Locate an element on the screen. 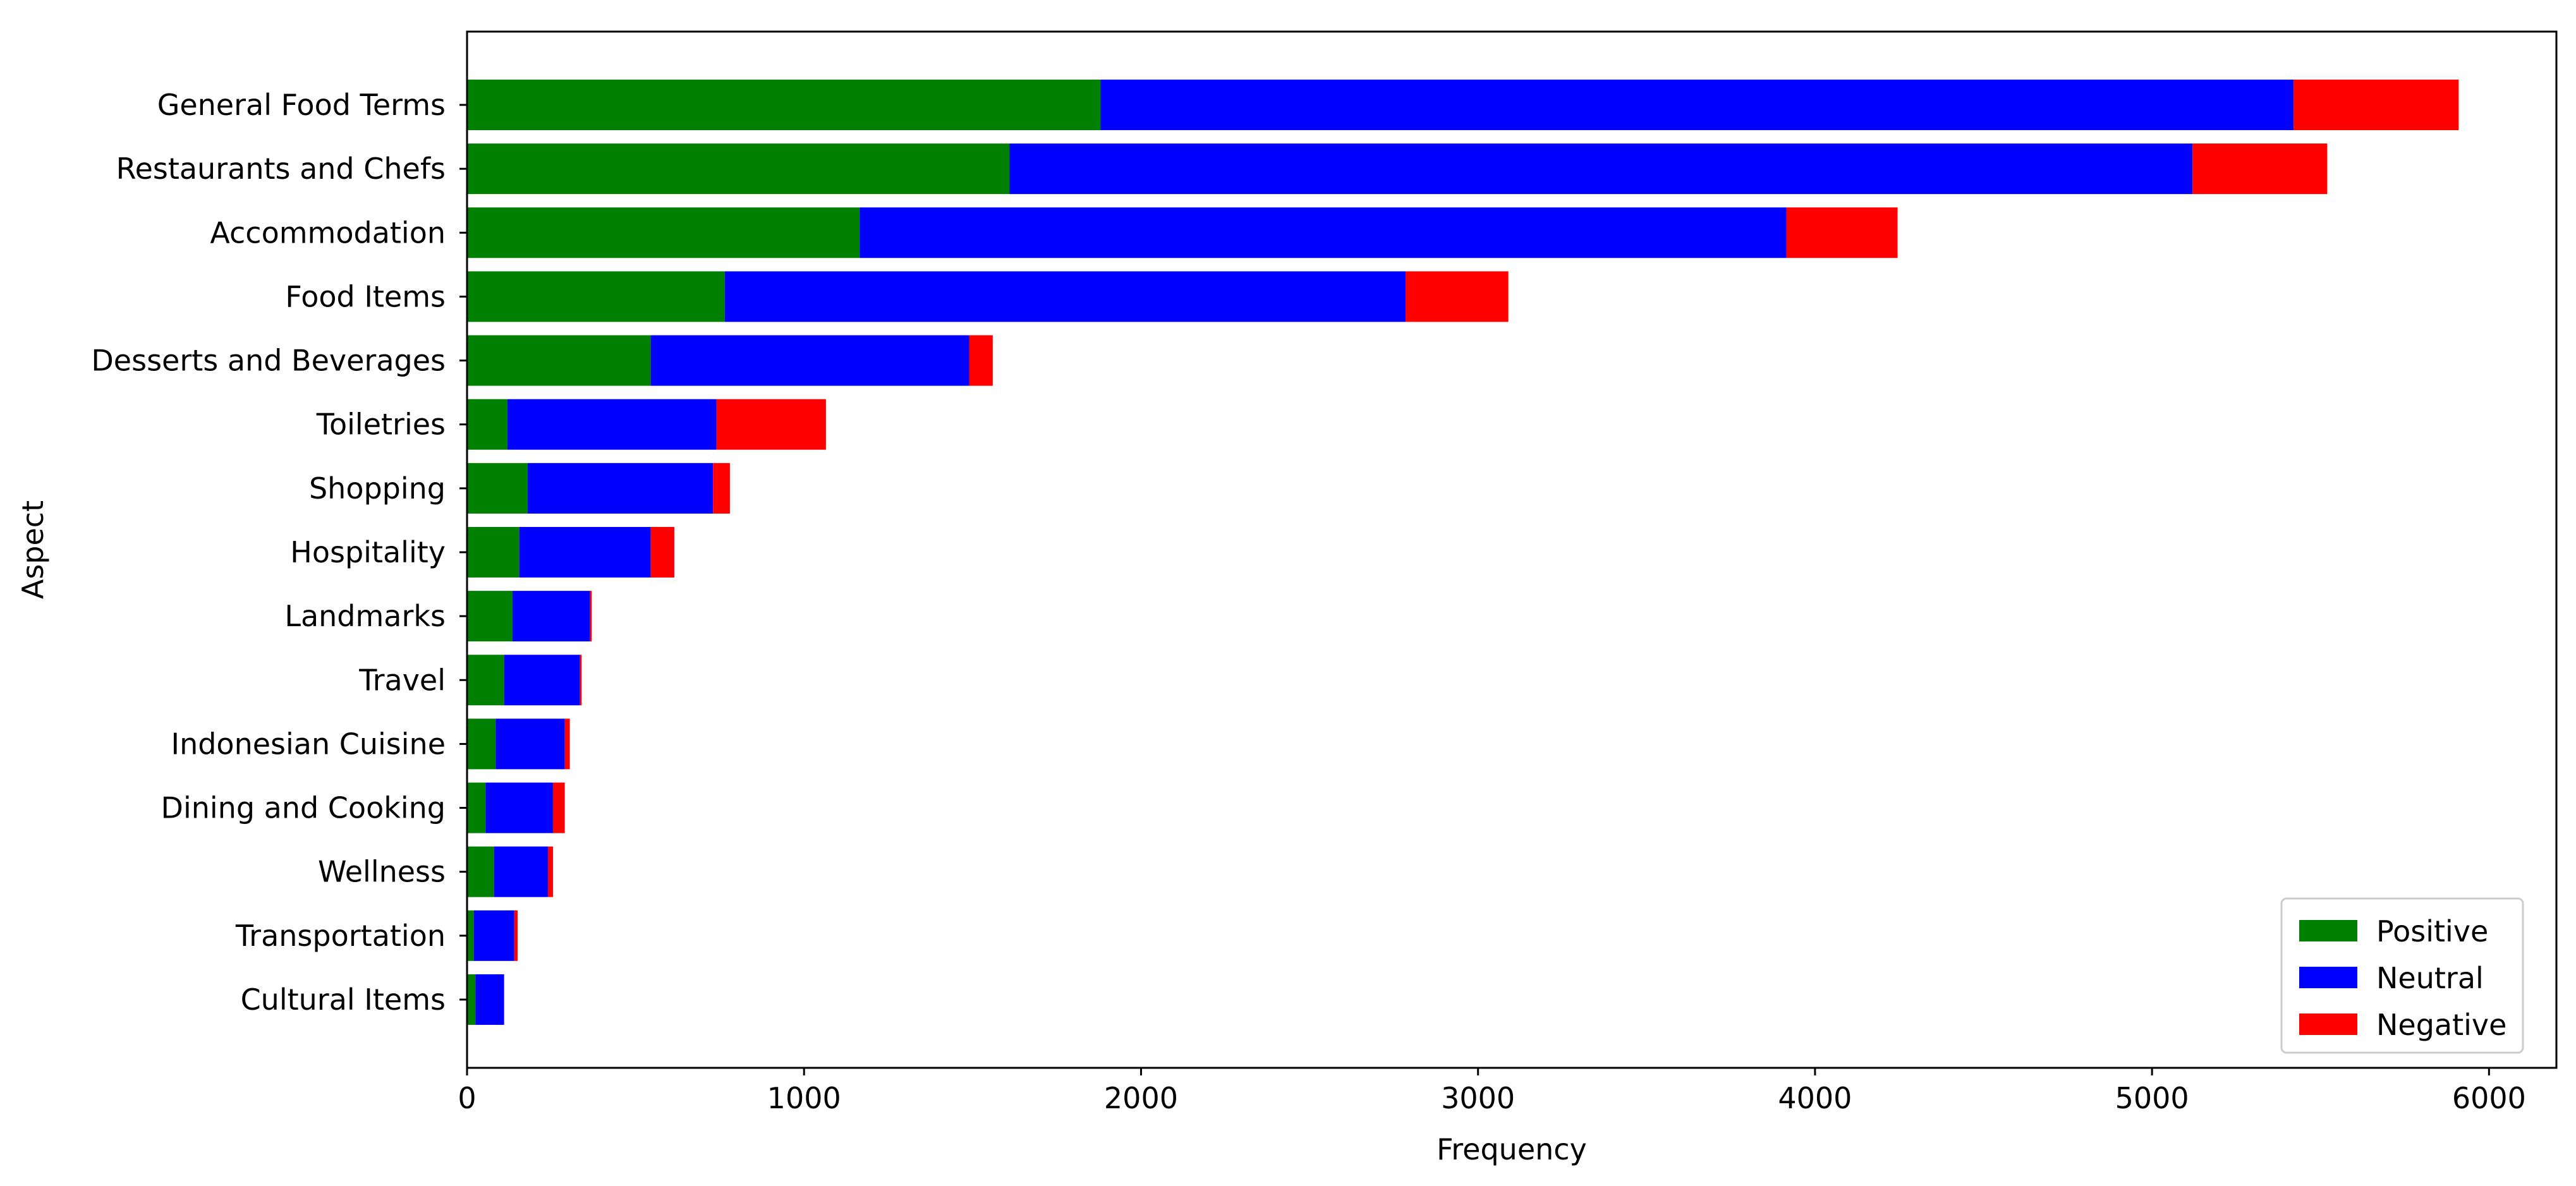  y-tick-label: General Food Terms is located at coordinates (301, 105).